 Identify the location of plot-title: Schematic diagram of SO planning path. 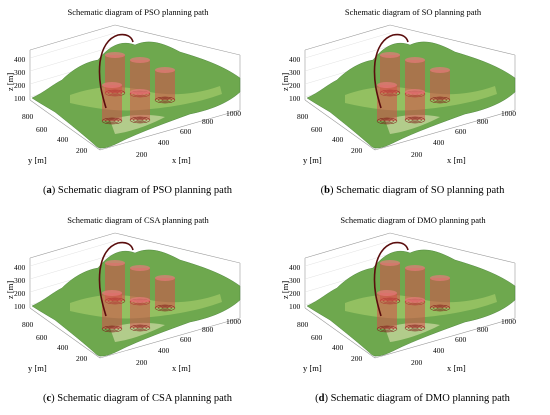
(413, 12).